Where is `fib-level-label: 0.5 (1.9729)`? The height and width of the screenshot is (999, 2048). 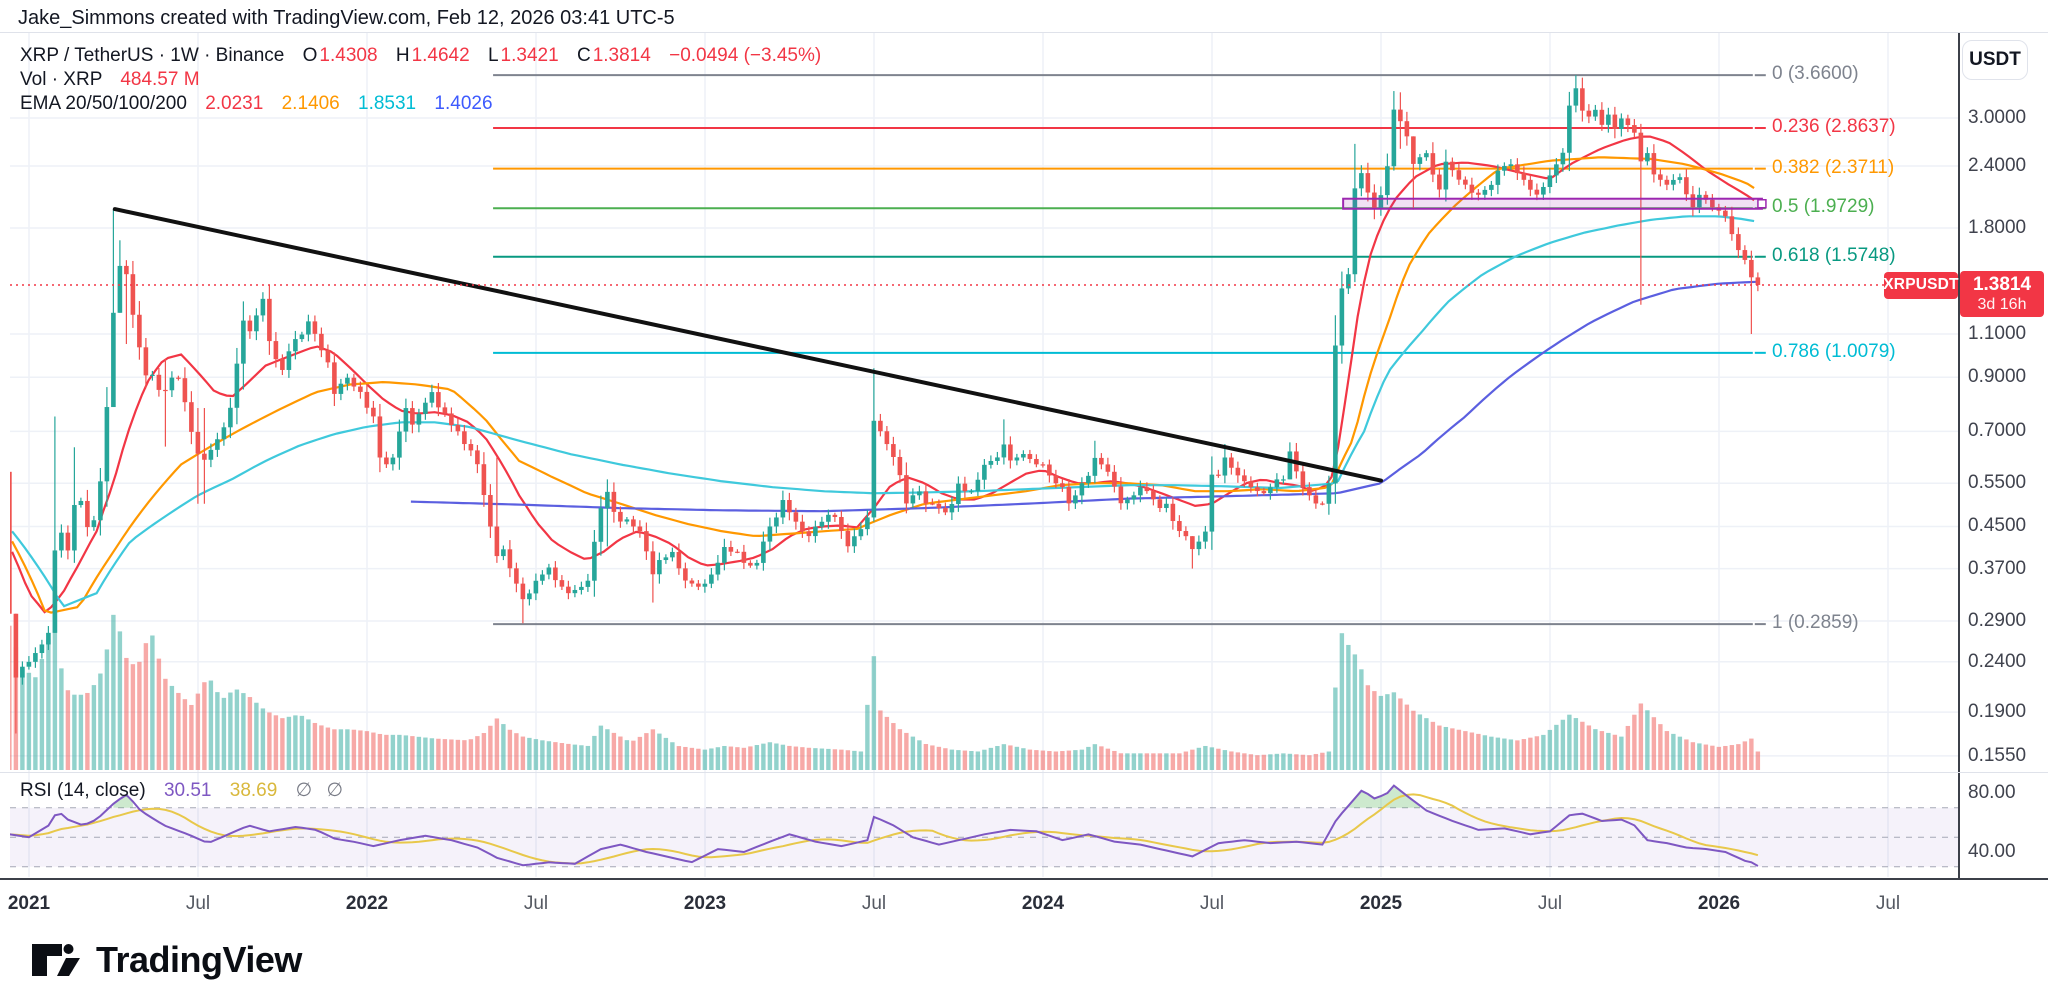
fib-level-label: 0.5 (1.9729) is located at coordinates (1823, 207).